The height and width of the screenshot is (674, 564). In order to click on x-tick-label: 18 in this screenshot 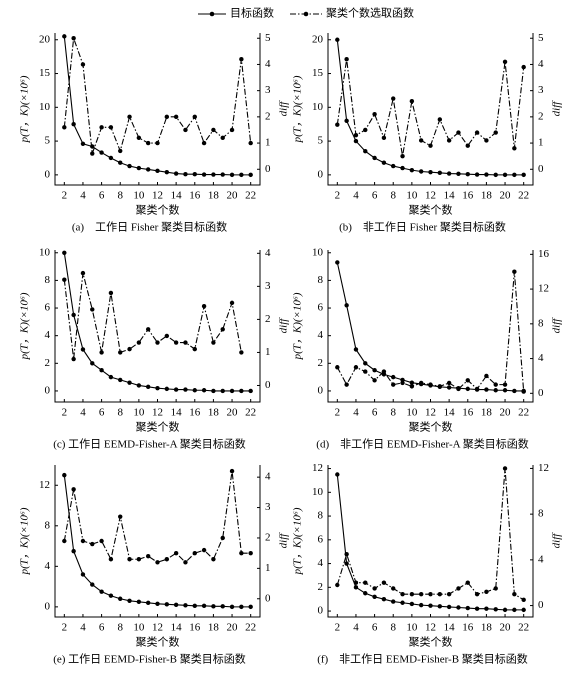, I will do `click(214, 196)`.